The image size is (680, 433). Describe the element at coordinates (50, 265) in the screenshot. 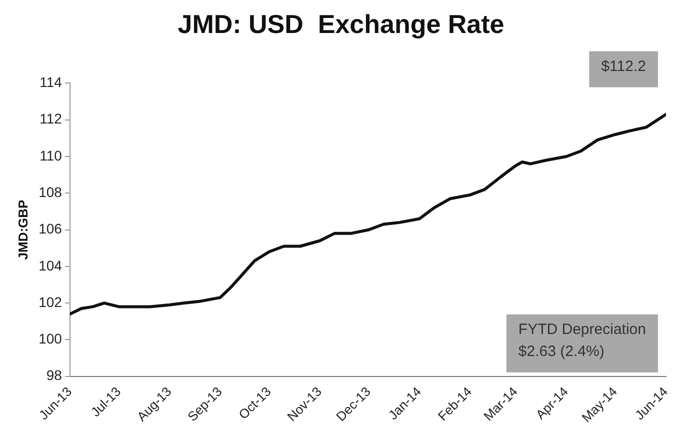

I see `y-tick-label: 104` at that location.